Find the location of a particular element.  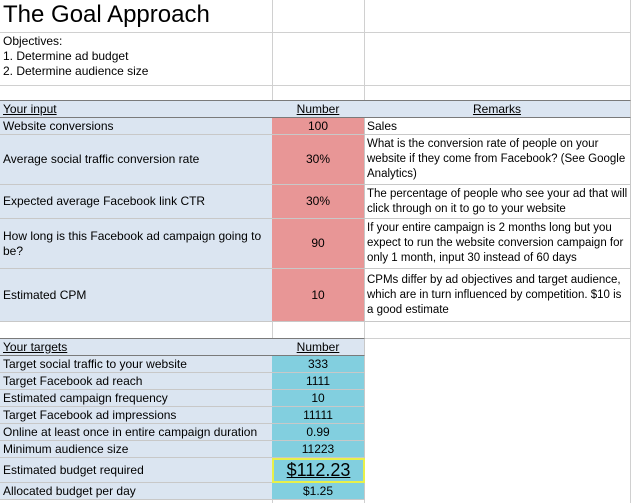

remarks-header: Remarks is located at coordinates (497, 109).